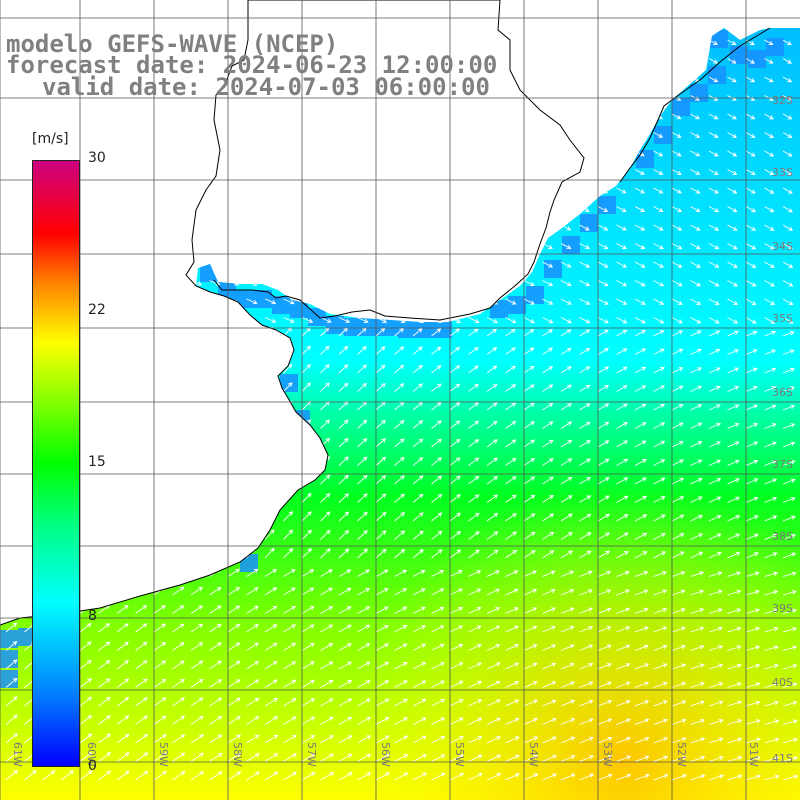 The height and width of the screenshot is (800, 800). What do you see at coordinates (92, 616) in the screenshot?
I see `colorbar-tick: 8` at bounding box center [92, 616].